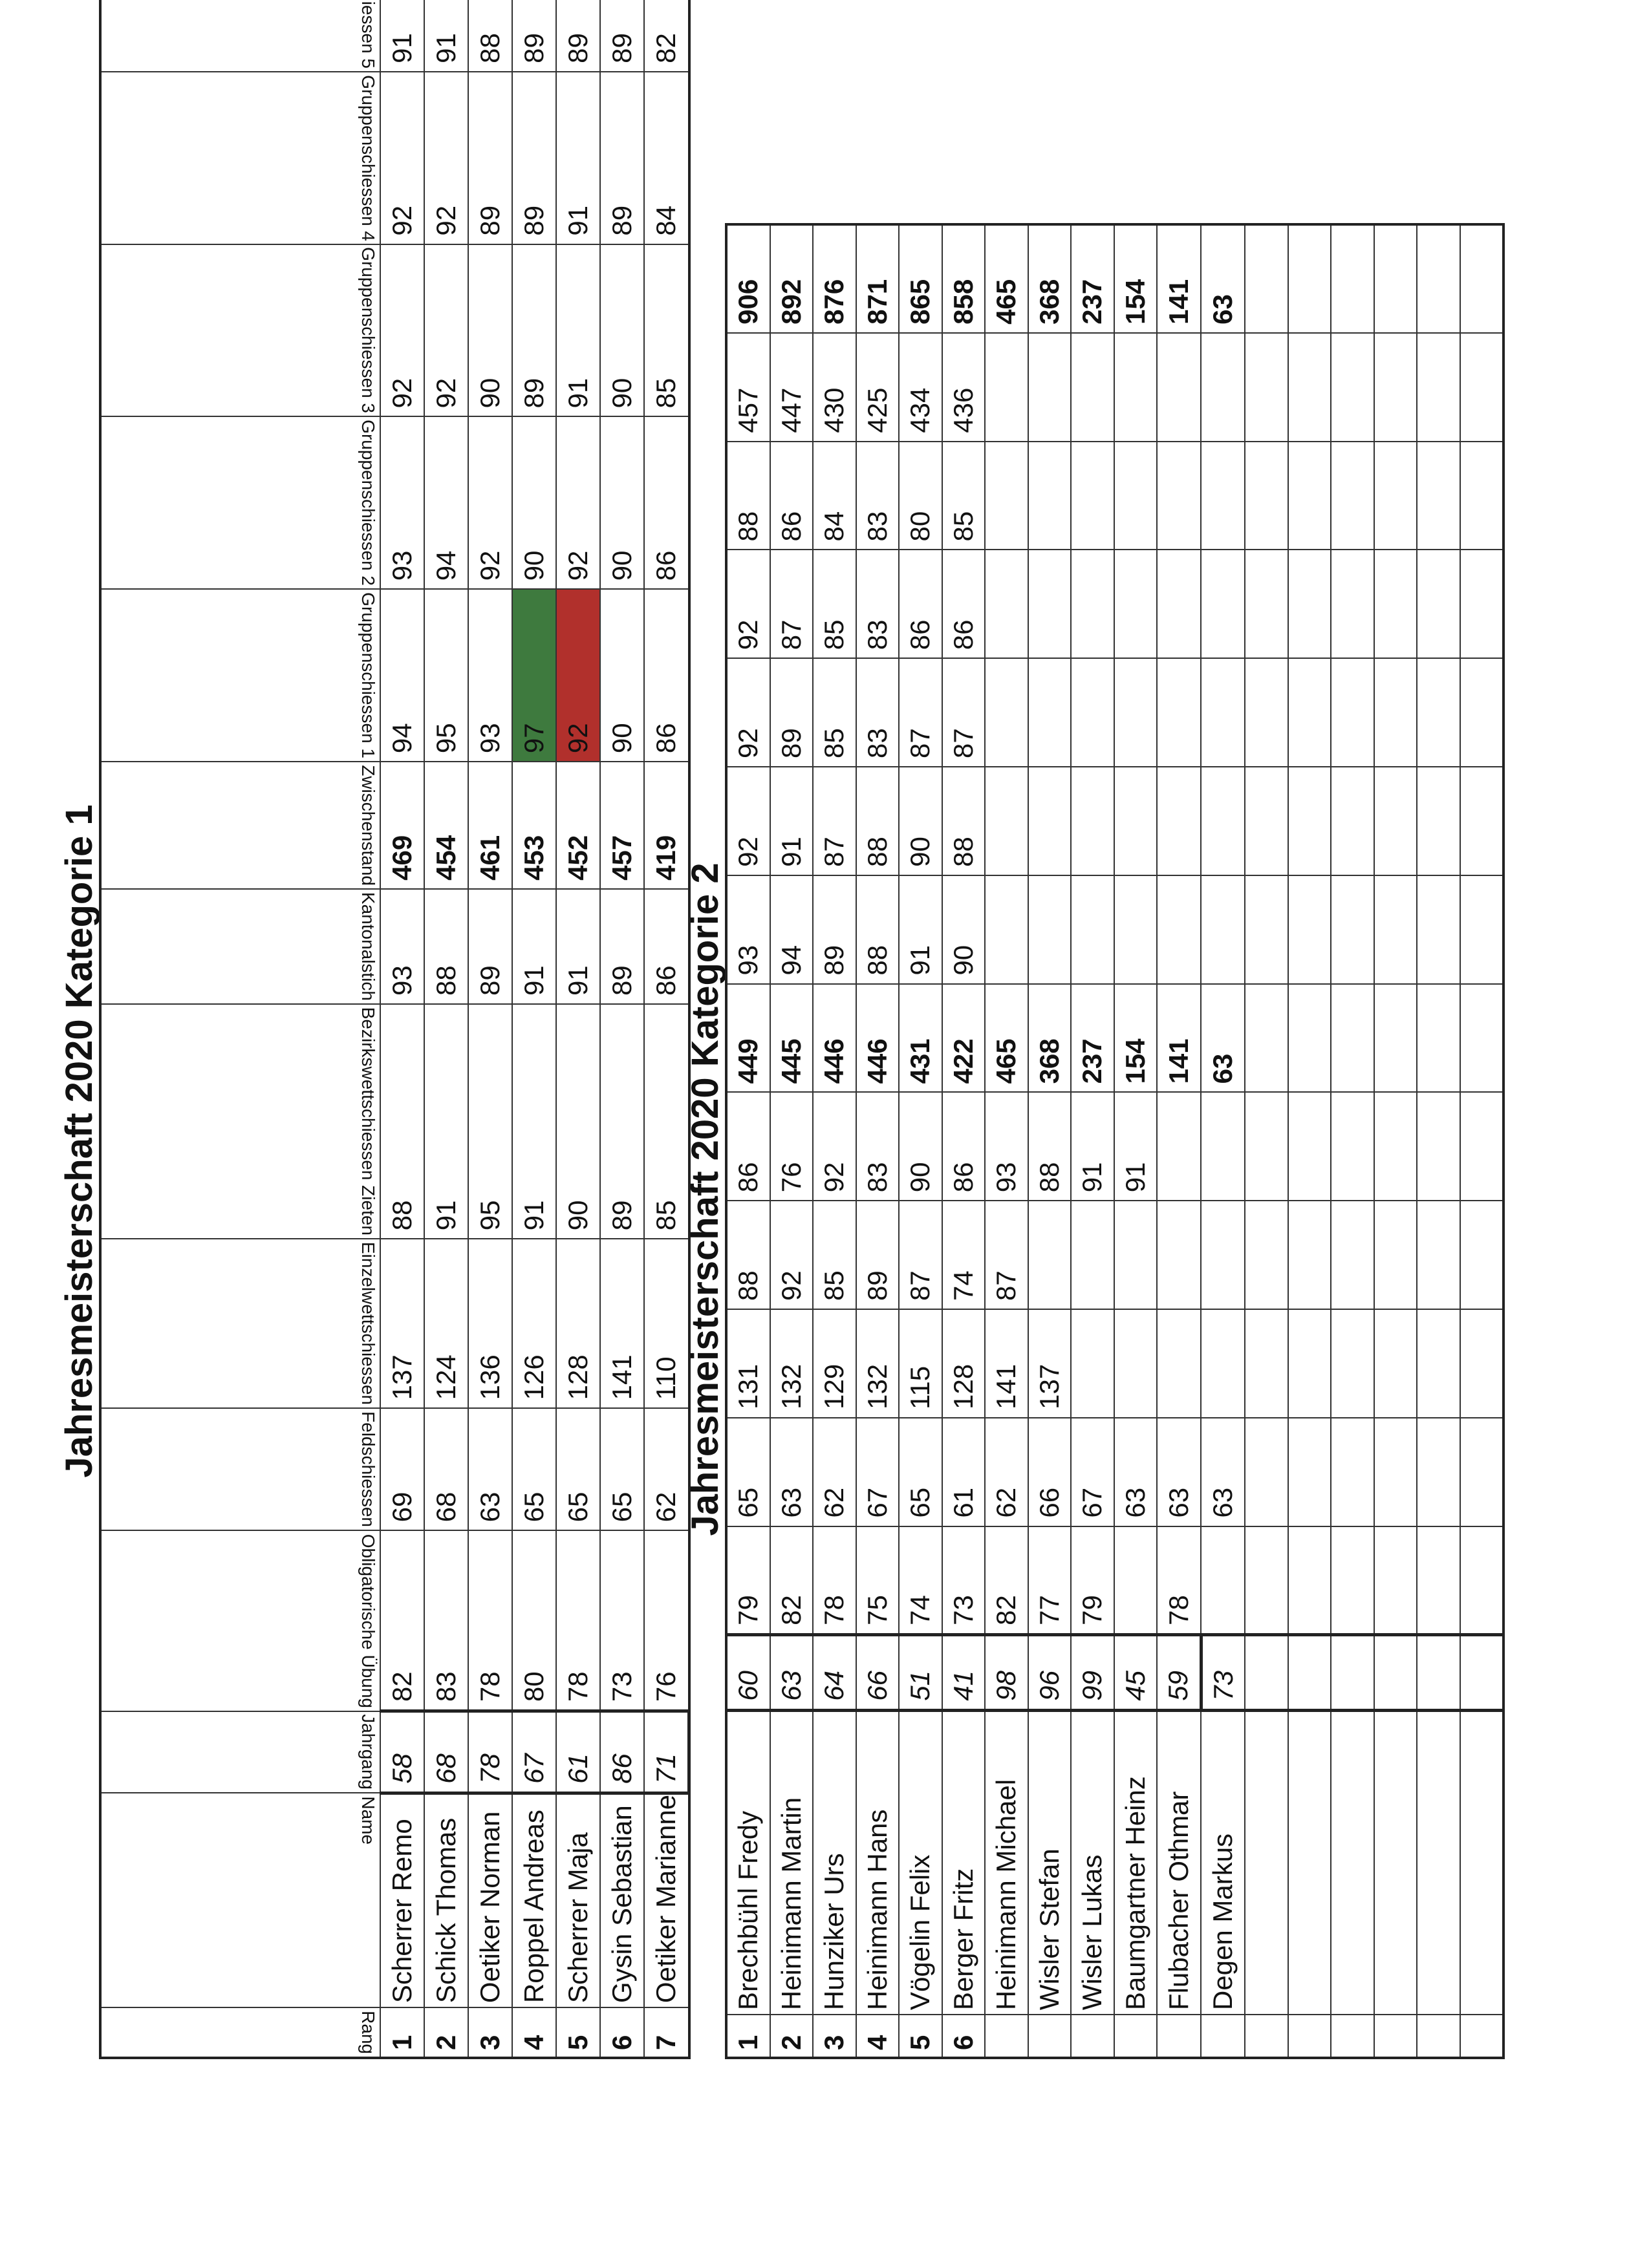  What do you see at coordinates (446, 2032) in the screenshot?
I see `cell-rang: 2` at bounding box center [446, 2032].